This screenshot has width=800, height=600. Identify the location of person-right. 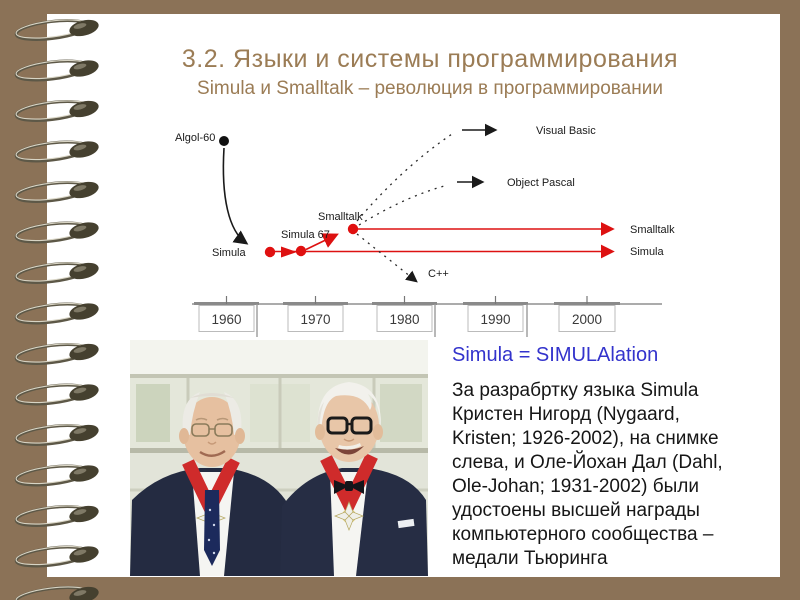
(354, 479).